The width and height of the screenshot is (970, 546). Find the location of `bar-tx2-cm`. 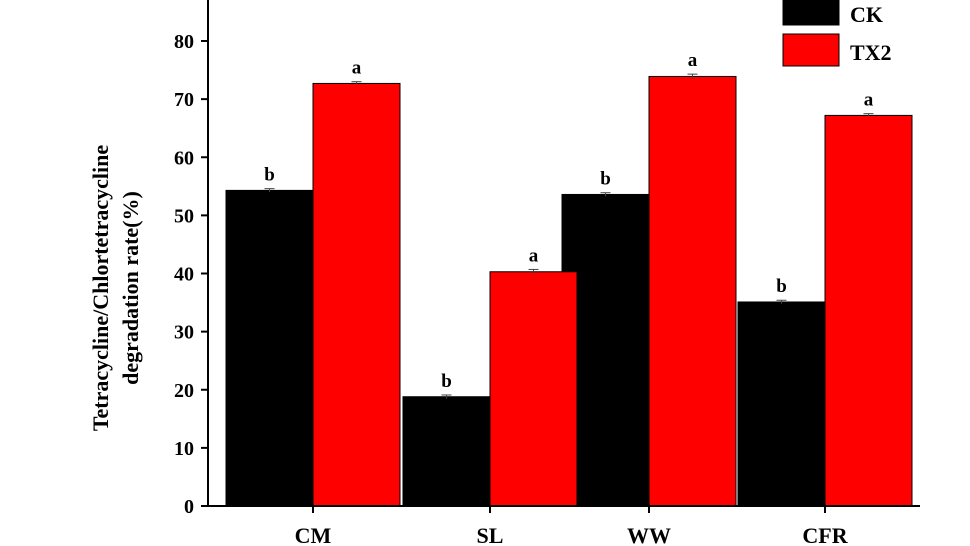

bar-tx2-cm is located at coordinates (356, 294).